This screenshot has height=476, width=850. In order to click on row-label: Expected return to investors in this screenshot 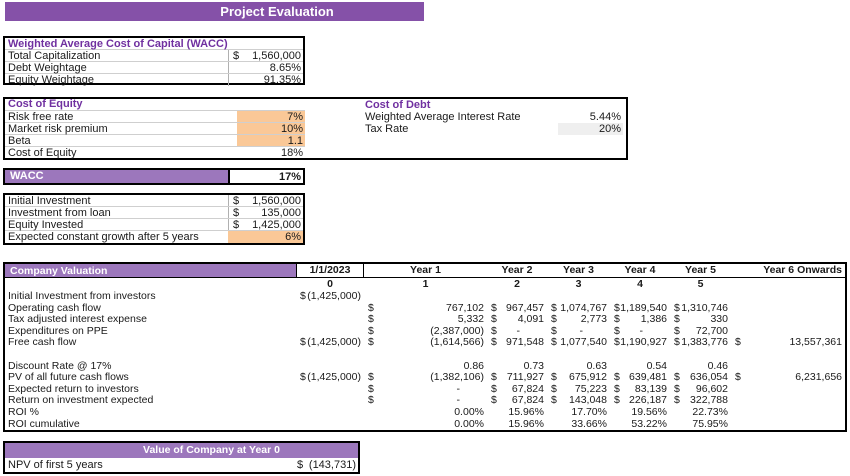, I will do `click(73, 389)`.